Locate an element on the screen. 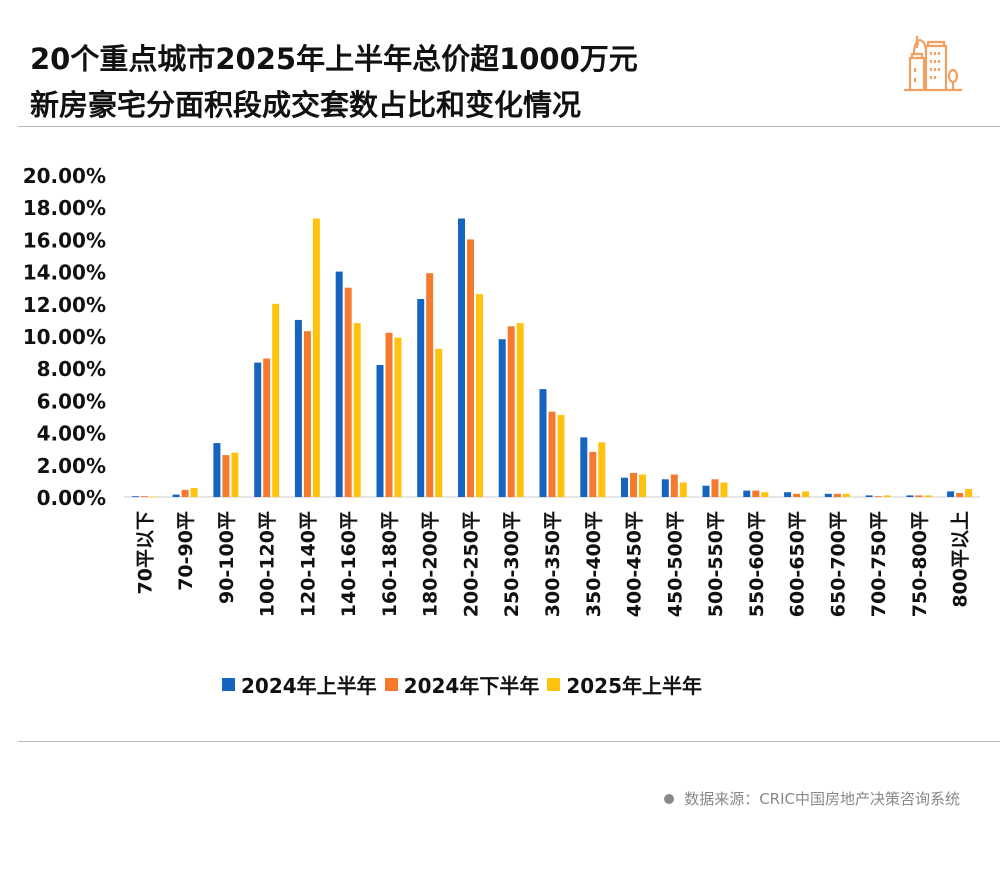  legend-item-2024h1: 2024年上半年 is located at coordinates (299, 684).